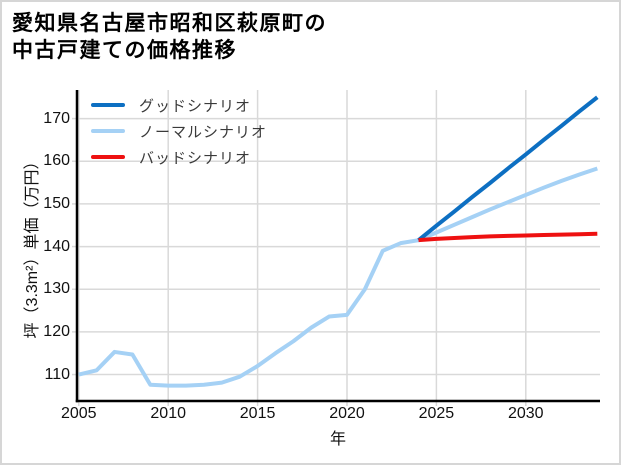 This screenshot has width=621, height=465. I want to click on legend: グッドシナリオ ノーマルシナリオ バッドシナリオ, so click(179, 131).